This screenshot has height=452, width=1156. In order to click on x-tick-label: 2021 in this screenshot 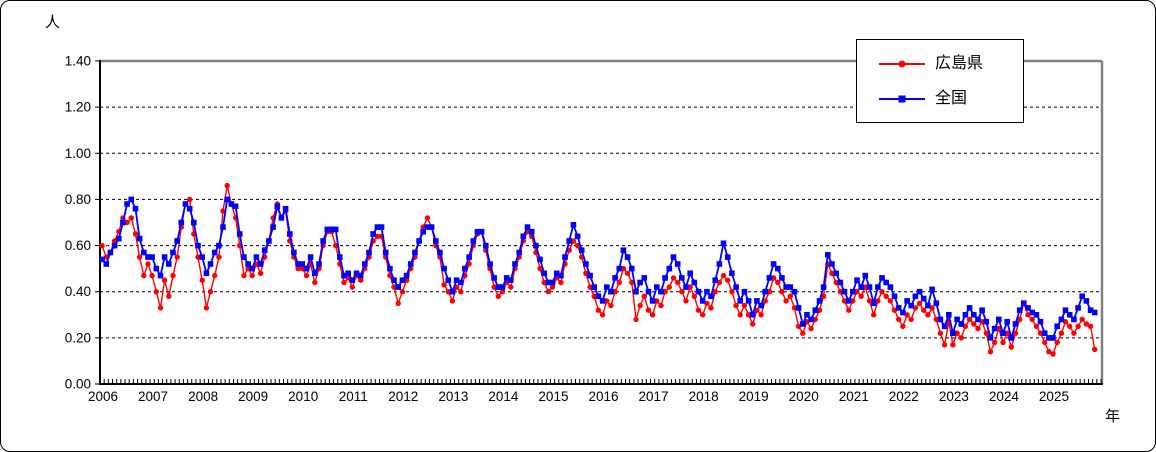, I will do `click(854, 396)`.